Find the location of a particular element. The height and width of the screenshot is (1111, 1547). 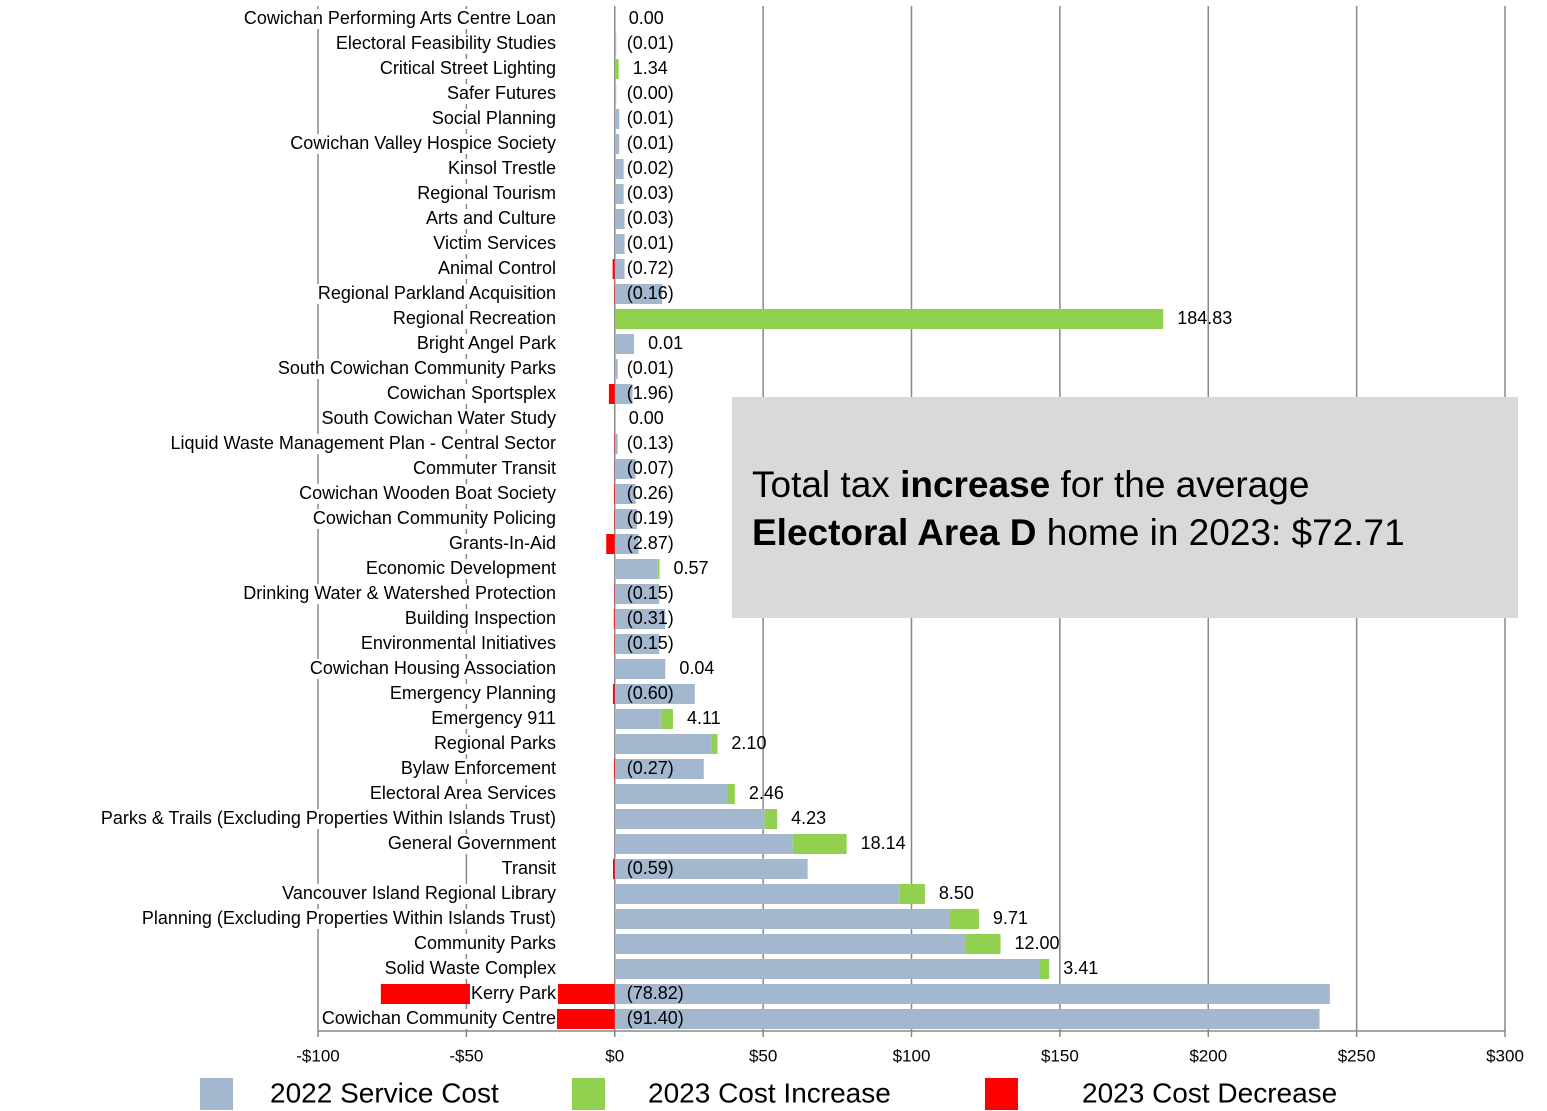

y-tick-label: Cowichan Community Centre is located at coordinates (439, 1018).